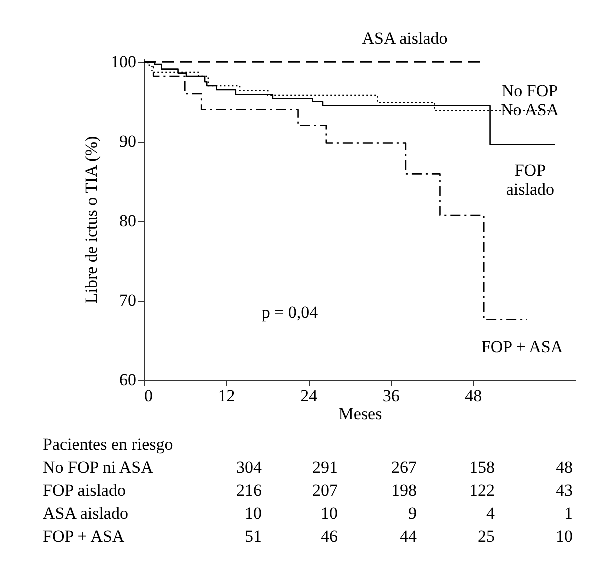  What do you see at coordinates (309, 396) in the screenshot?
I see `x-tick-label: 24` at bounding box center [309, 396].